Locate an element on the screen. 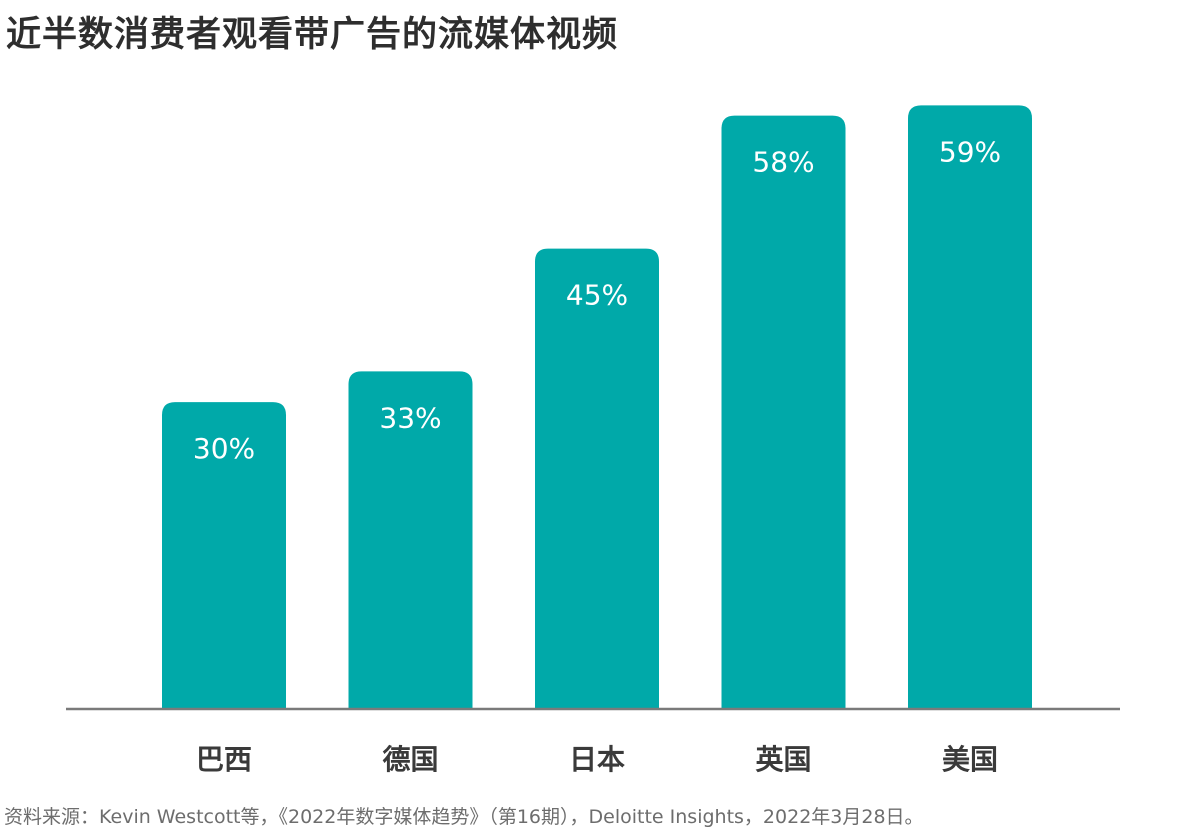  data-label-1: 30% is located at coordinates (224, 448).